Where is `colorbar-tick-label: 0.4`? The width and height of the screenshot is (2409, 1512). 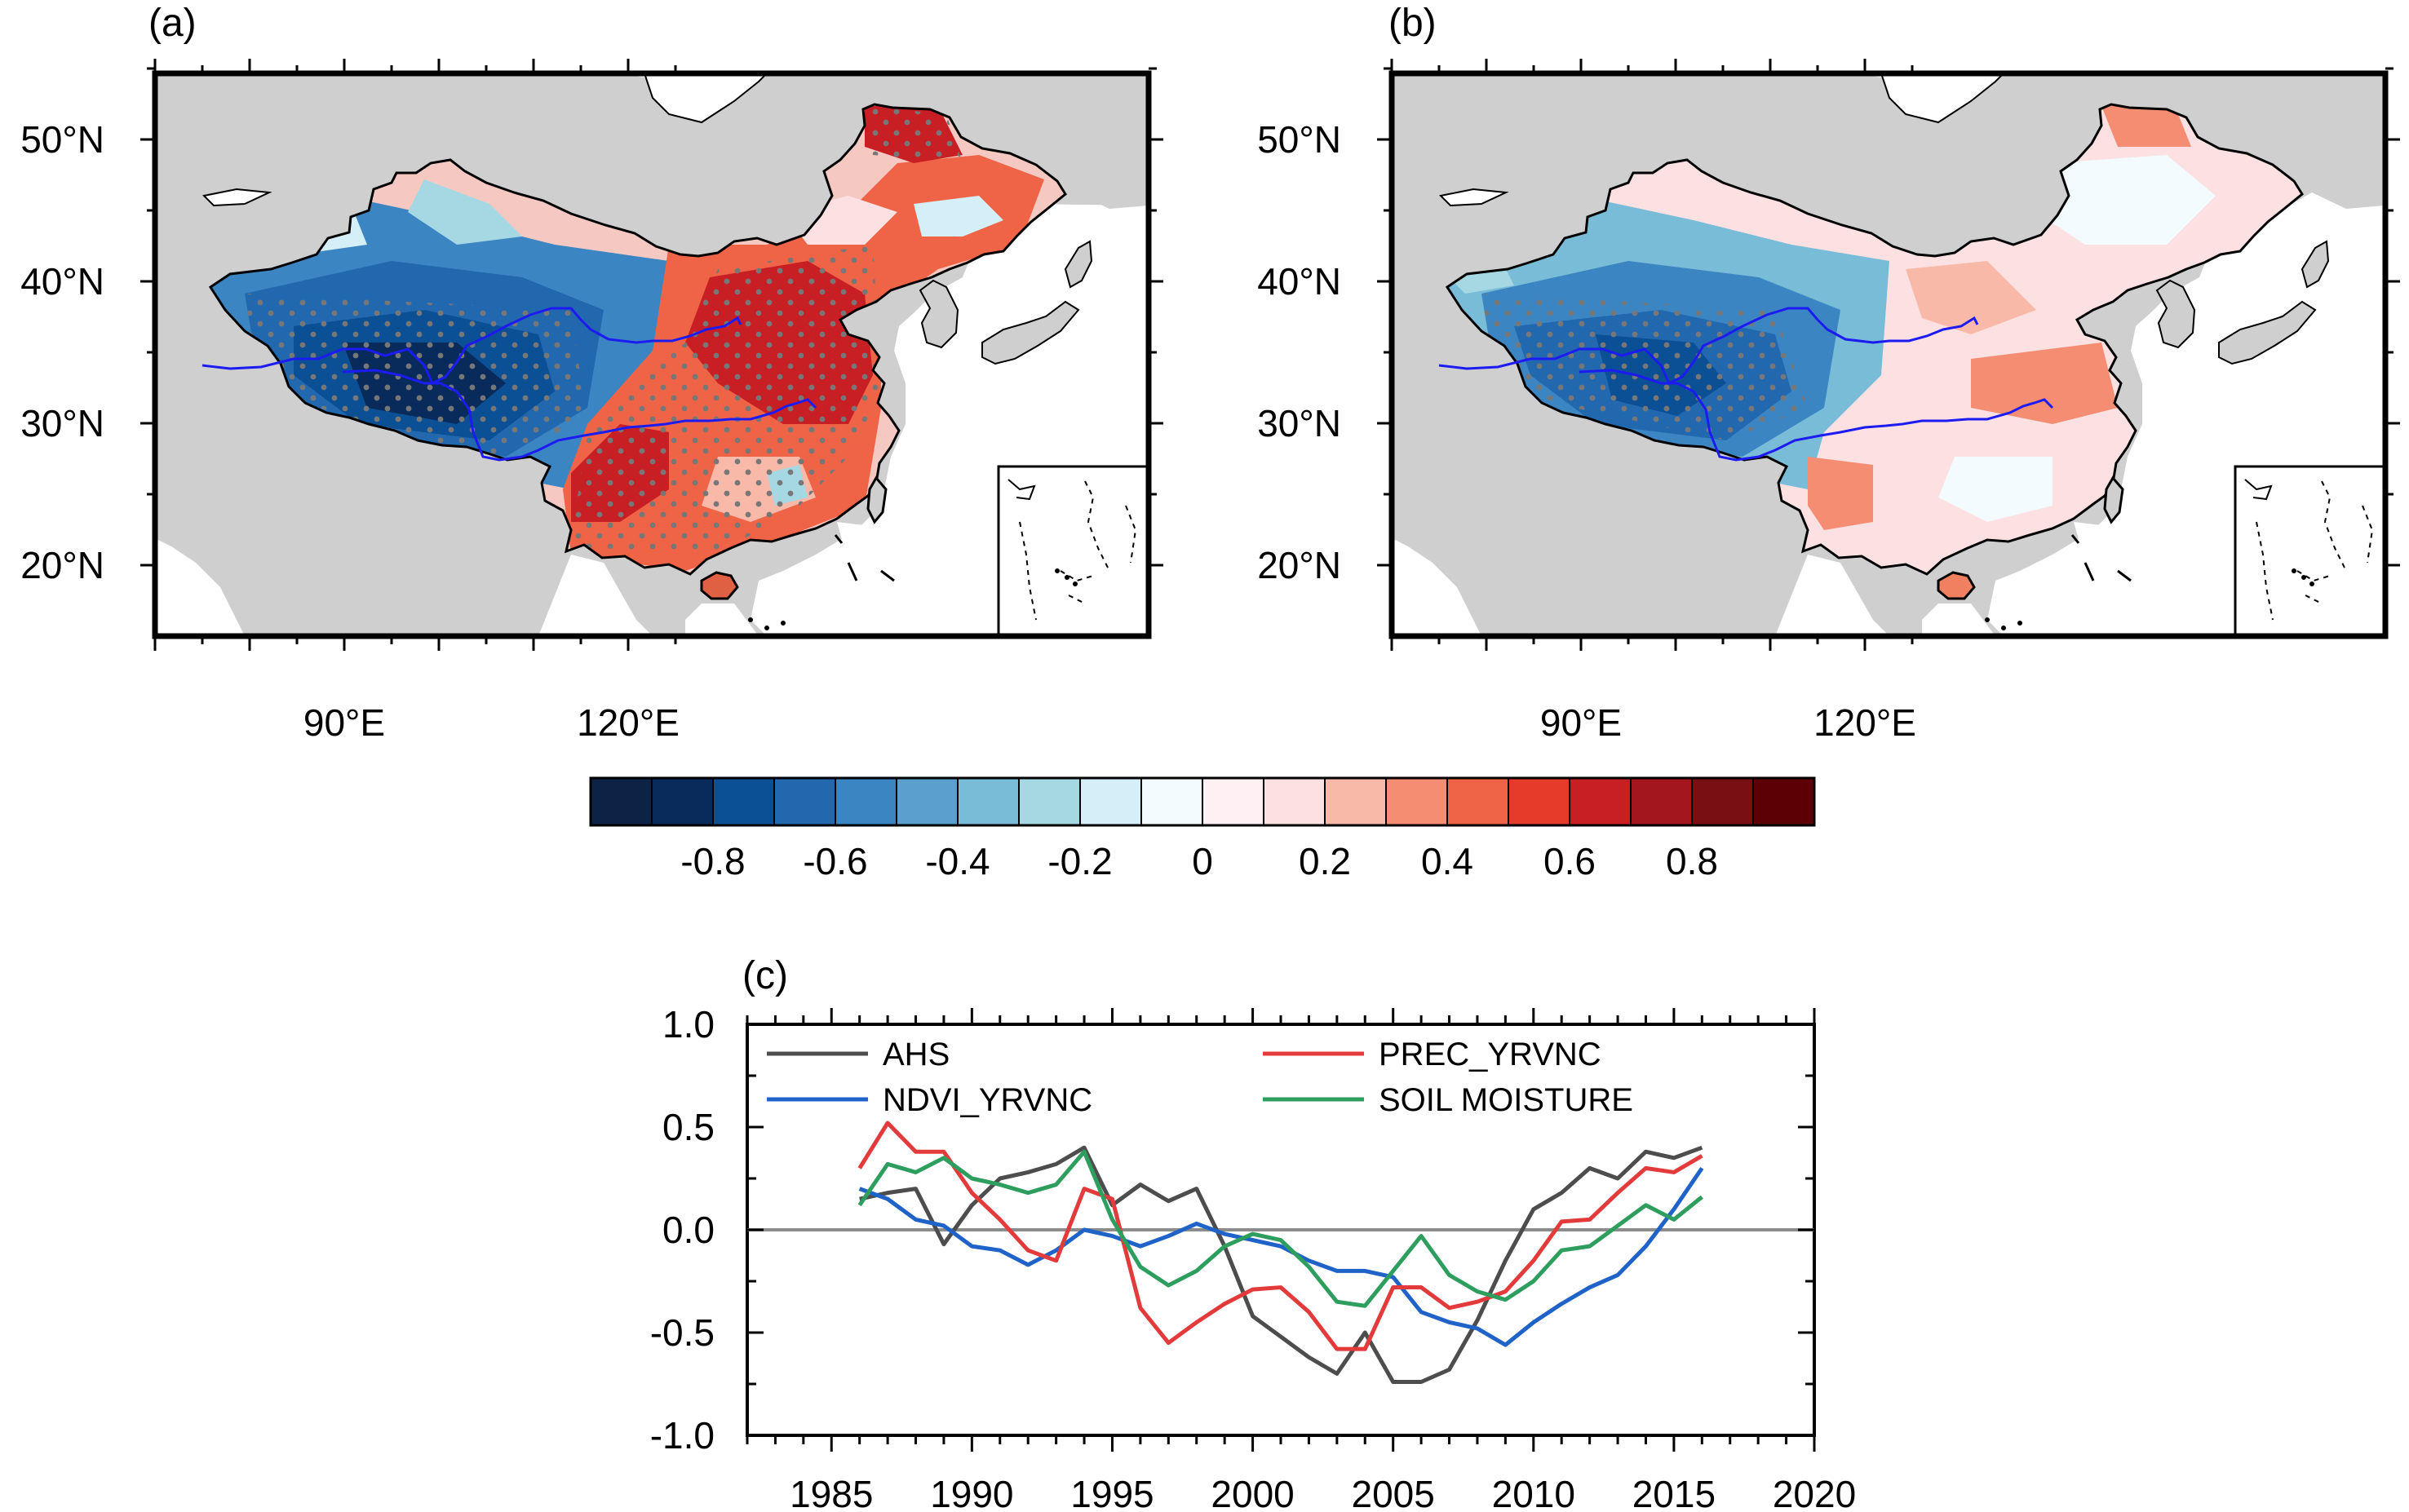
colorbar-tick-label: 0.4 is located at coordinates (1447, 861).